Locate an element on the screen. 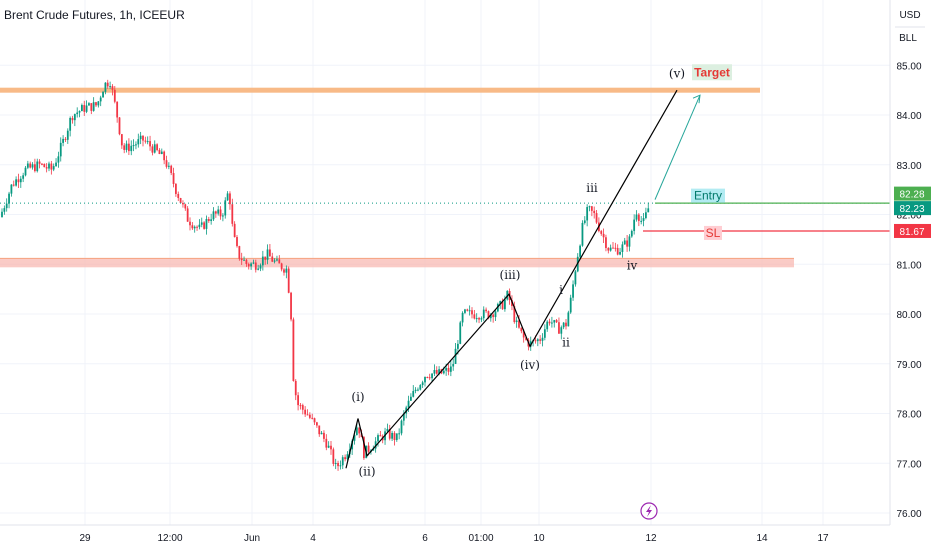 The height and width of the screenshot is (550, 932). y-tick-label: 76.00 is located at coordinates (908, 514).